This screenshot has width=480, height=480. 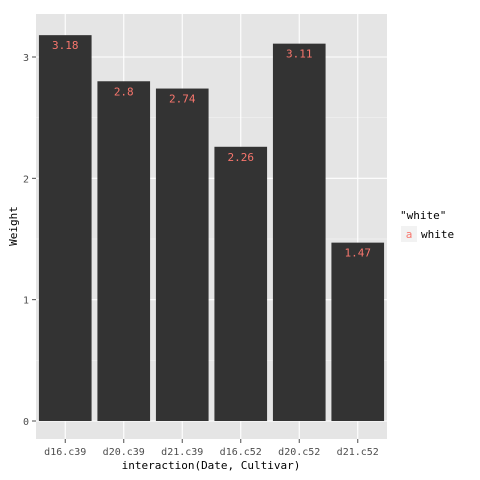 What do you see at coordinates (299, 54) in the screenshot?
I see `data-label-d20.c52: 3.11` at bounding box center [299, 54].